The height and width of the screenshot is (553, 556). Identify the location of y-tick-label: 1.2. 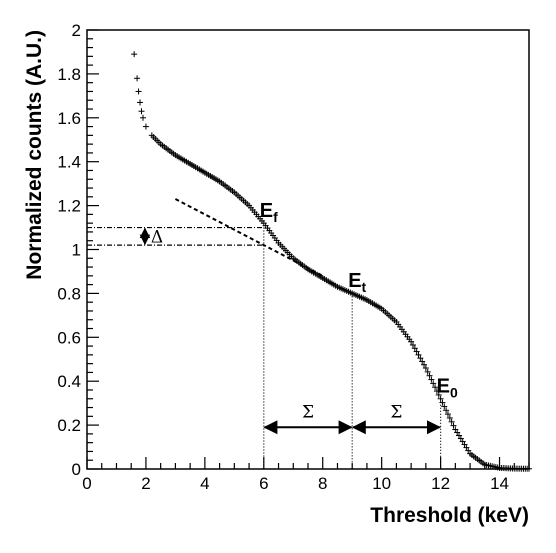
(69, 206).